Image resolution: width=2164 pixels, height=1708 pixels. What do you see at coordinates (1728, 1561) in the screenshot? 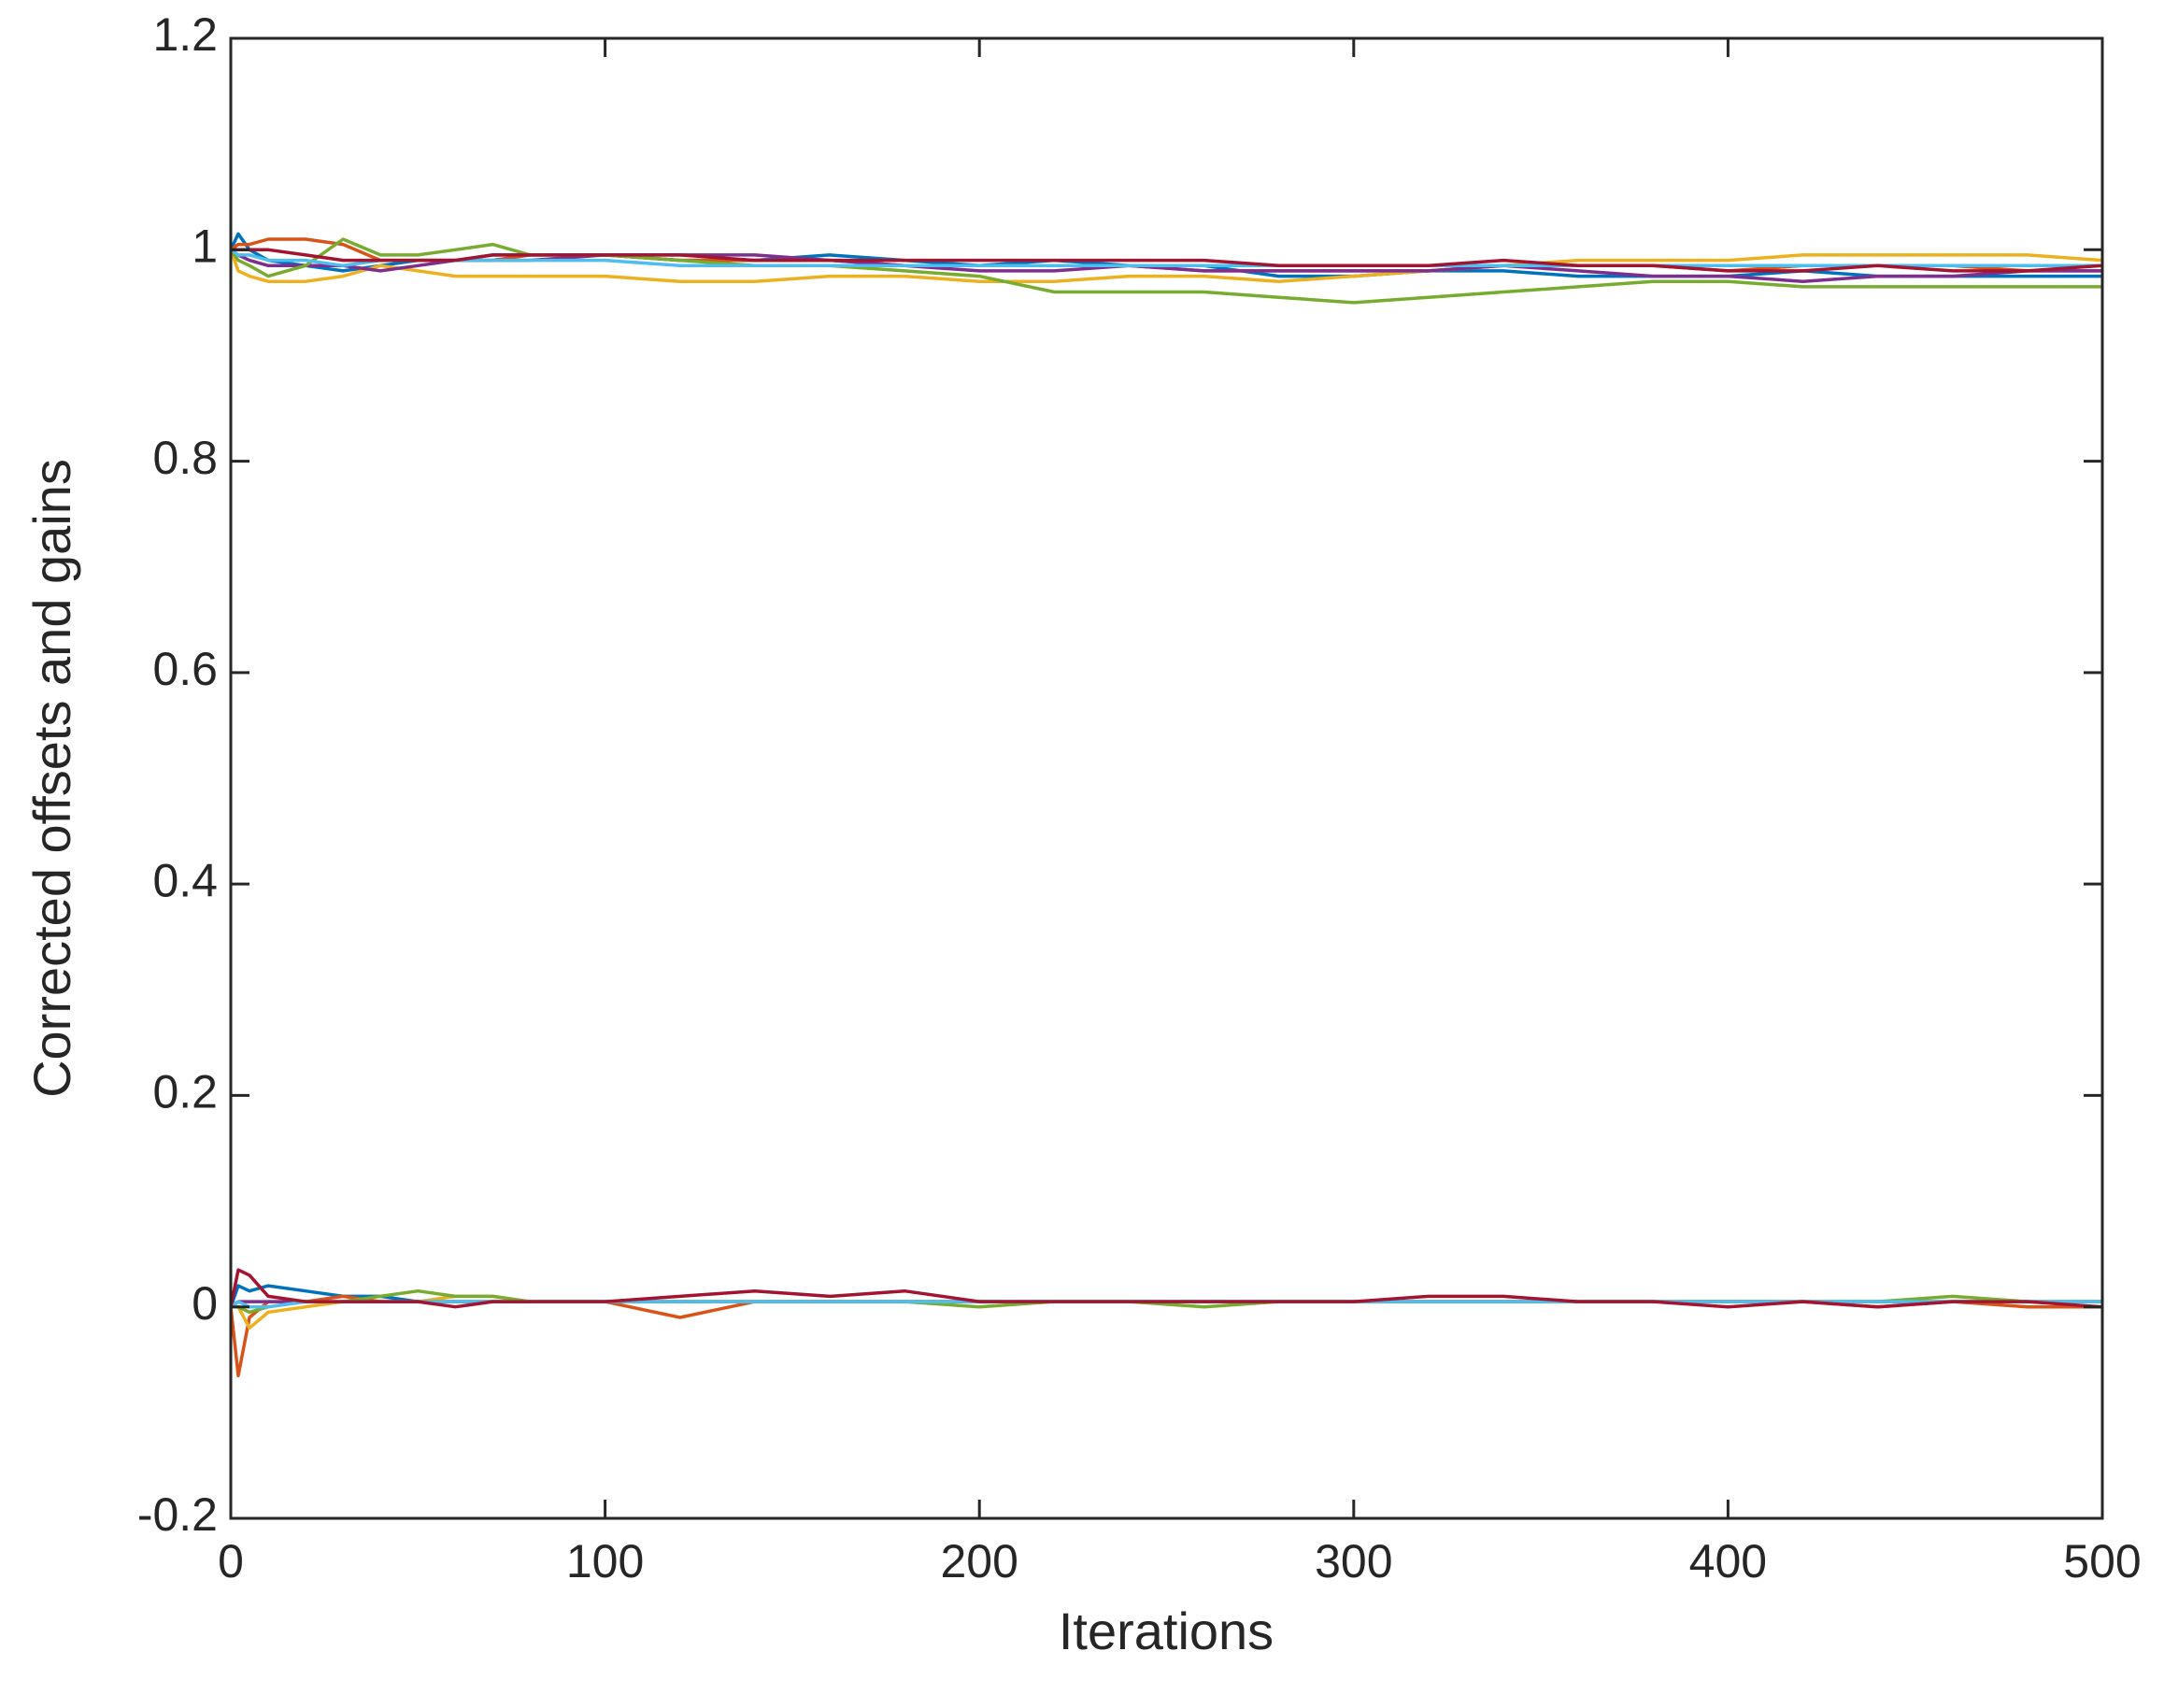
I see `x-tick-label: 400` at bounding box center [1728, 1561].